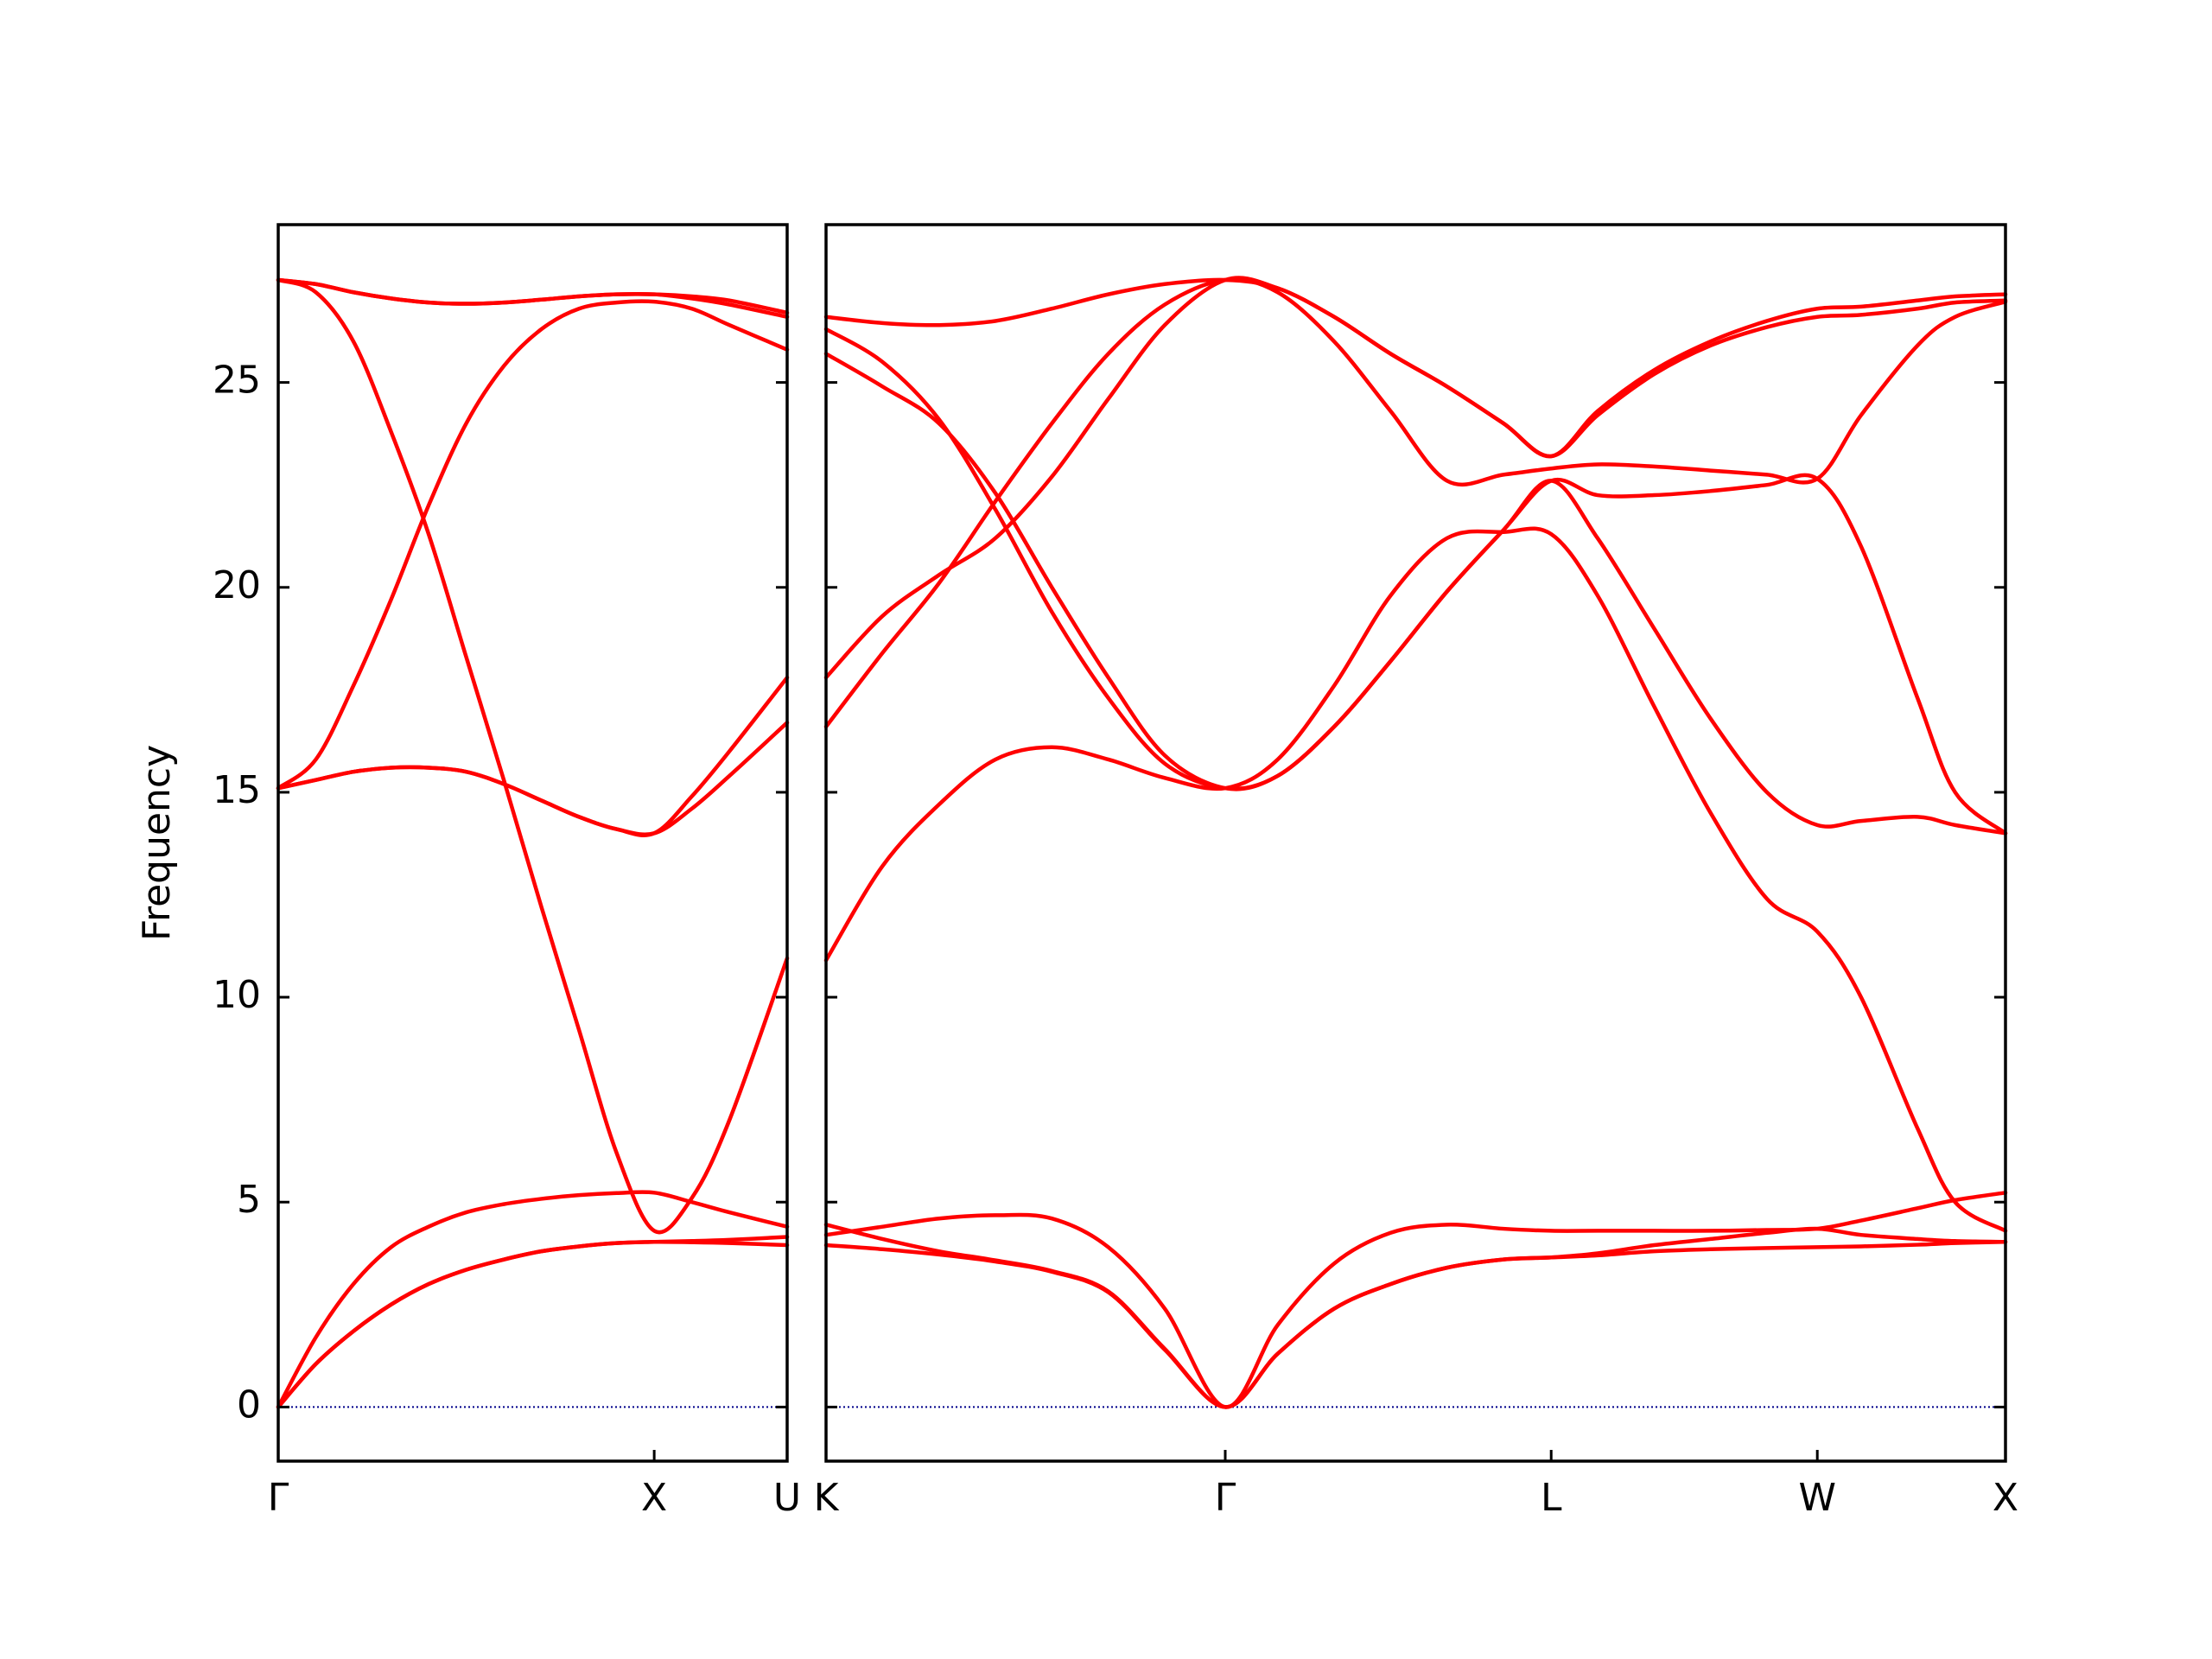 The image size is (2212, 1659). I want to click on y-tick-label: 5, so click(249, 1200).